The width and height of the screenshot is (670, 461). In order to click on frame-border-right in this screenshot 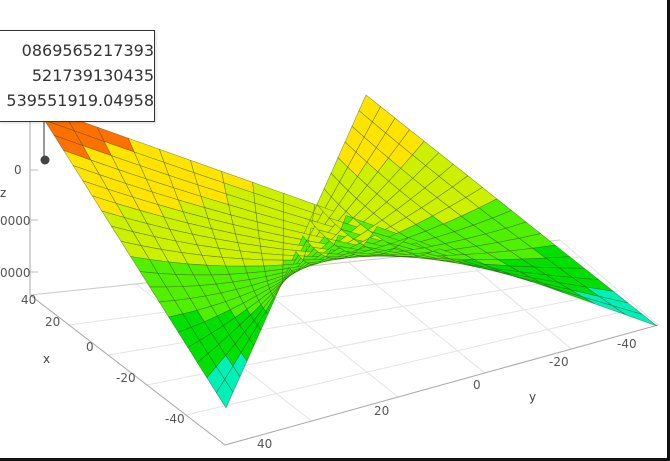, I will do `click(668, 230)`.